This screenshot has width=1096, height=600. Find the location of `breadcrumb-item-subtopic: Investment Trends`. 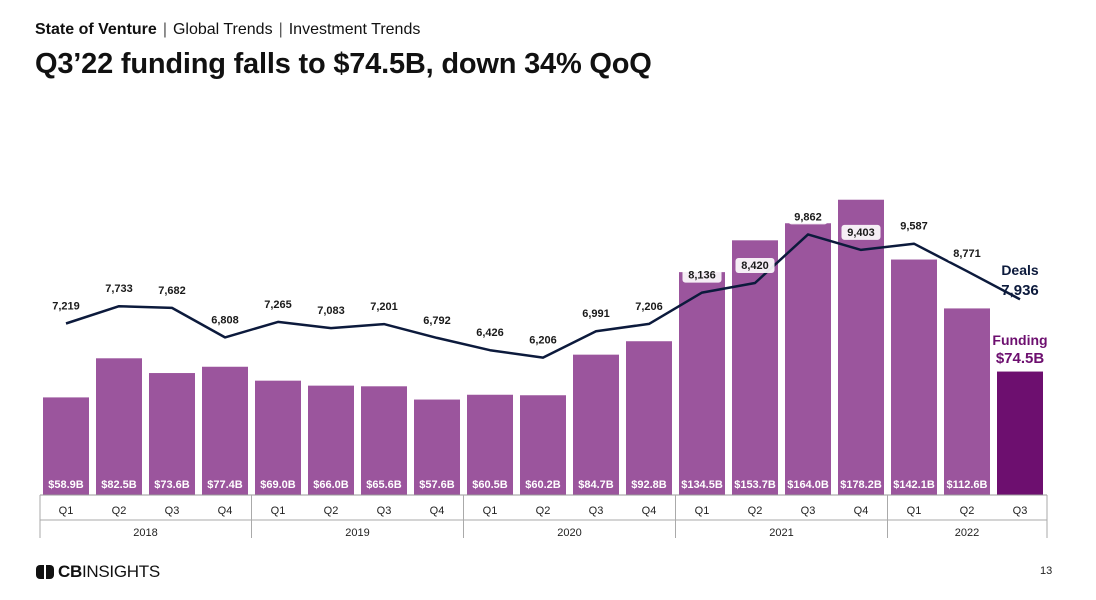

breadcrumb-item-subtopic: Investment Trends is located at coordinates (354, 29).